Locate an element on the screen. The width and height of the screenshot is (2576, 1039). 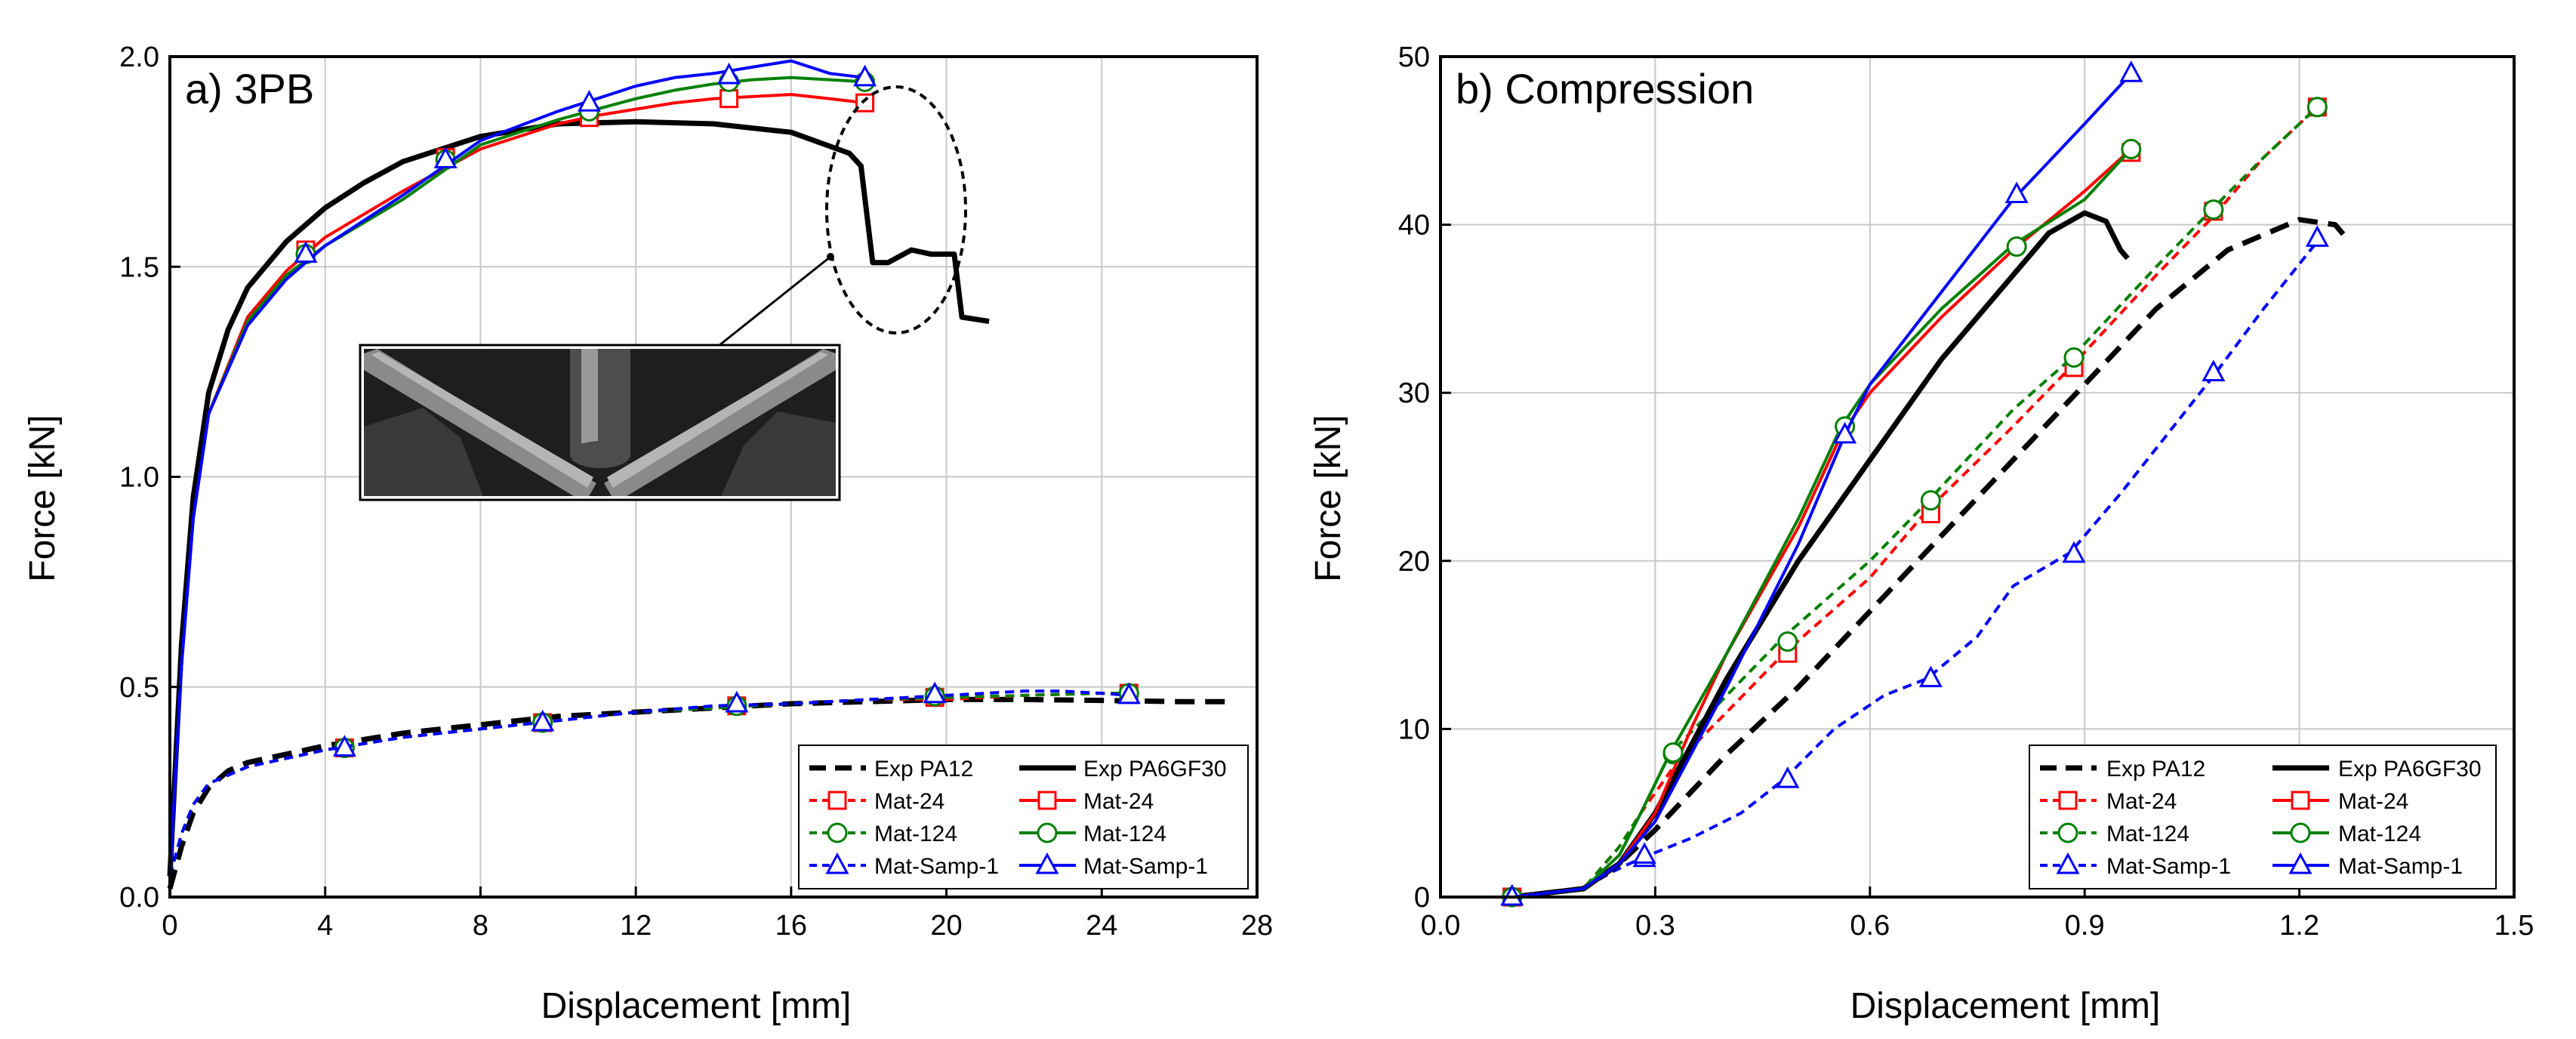
x-tick-label: 0 is located at coordinates (169, 926).